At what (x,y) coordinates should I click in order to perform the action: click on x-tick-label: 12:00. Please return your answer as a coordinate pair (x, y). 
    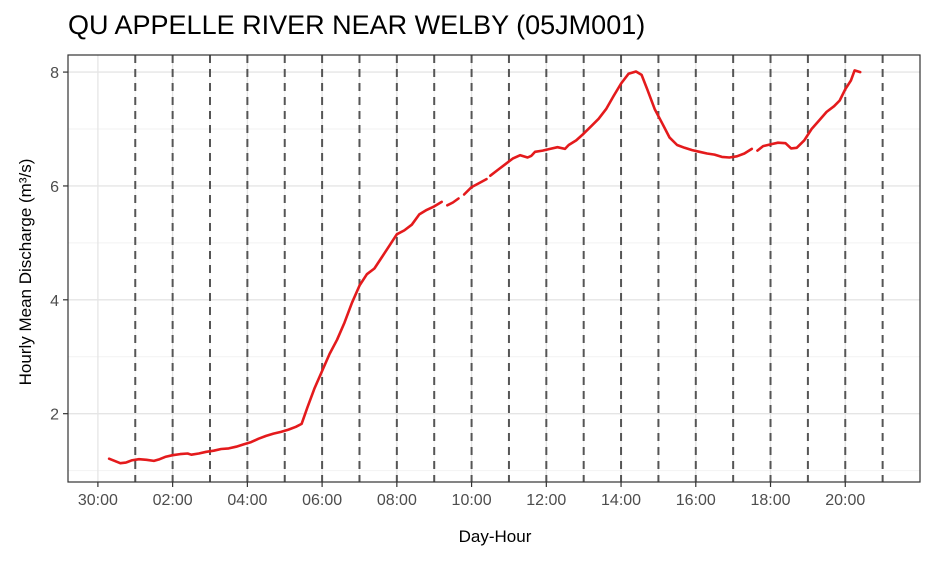
    Looking at the image, I should click on (546, 500).